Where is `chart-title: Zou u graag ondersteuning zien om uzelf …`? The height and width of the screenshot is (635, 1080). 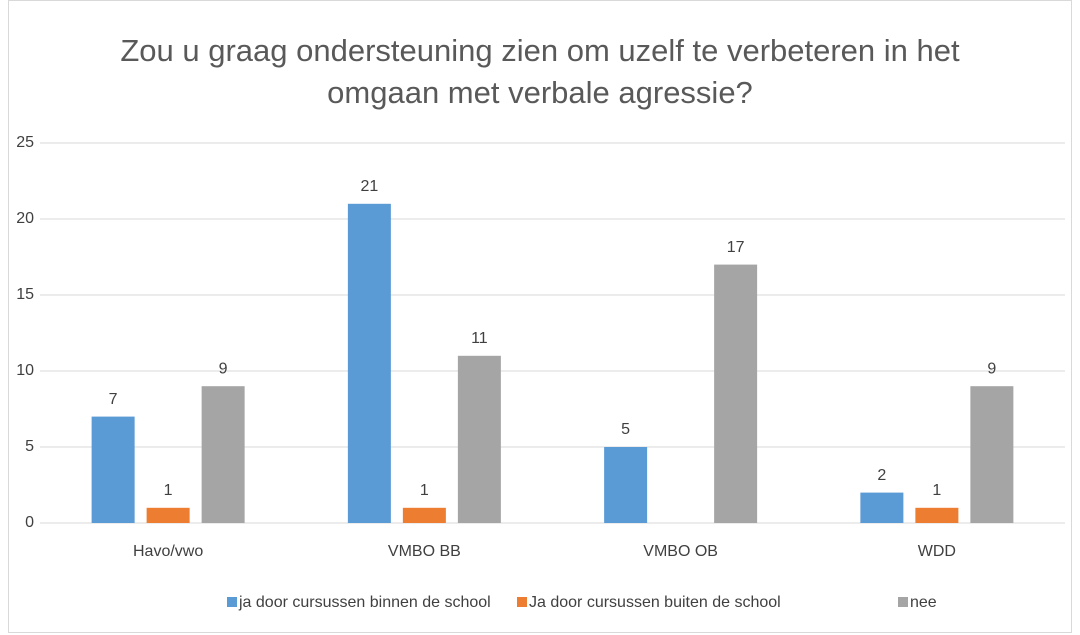 chart-title: Zou u graag ondersteuning zien om uzelf … is located at coordinates (540, 71).